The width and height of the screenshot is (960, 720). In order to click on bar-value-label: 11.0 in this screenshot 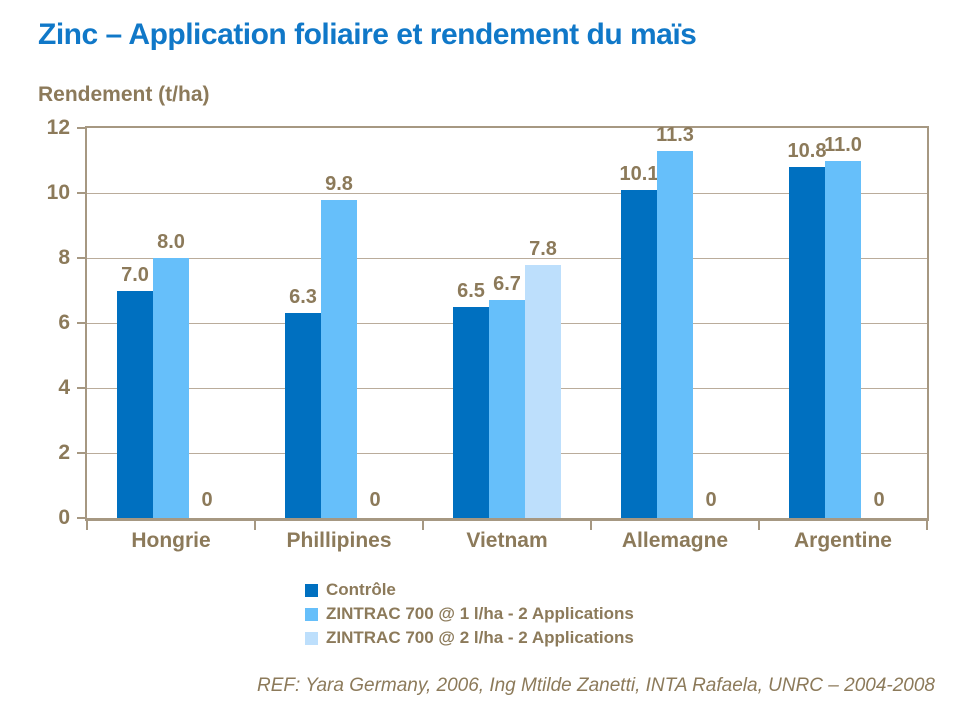, I will do `click(843, 144)`.